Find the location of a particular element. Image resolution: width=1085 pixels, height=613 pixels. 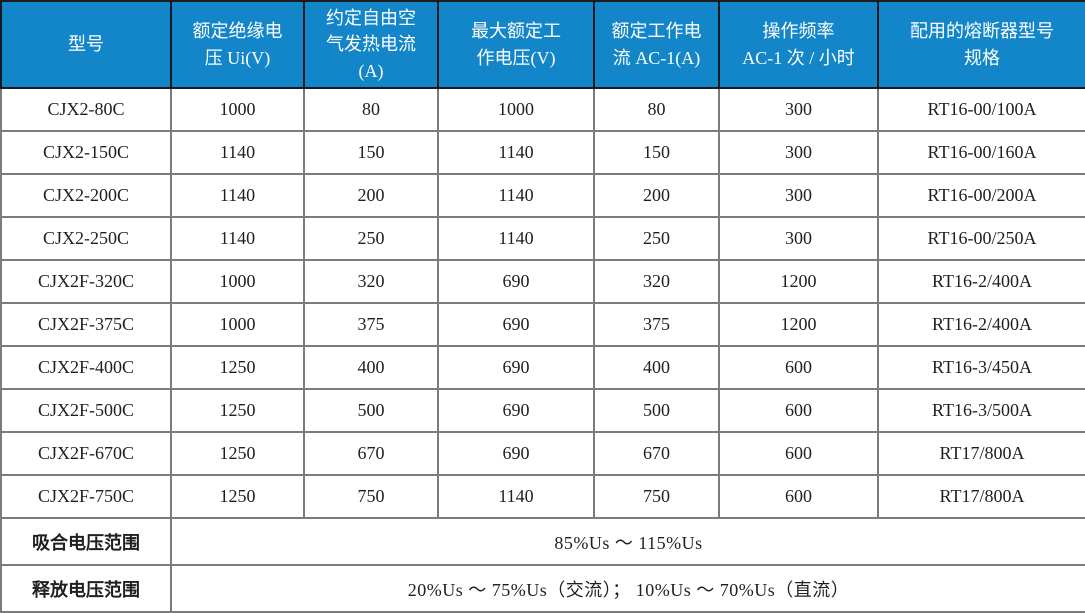

table-row: CJX2F-375C 1000 375 690 375 1200 RT16-2/400A is located at coordinates (542, 324).